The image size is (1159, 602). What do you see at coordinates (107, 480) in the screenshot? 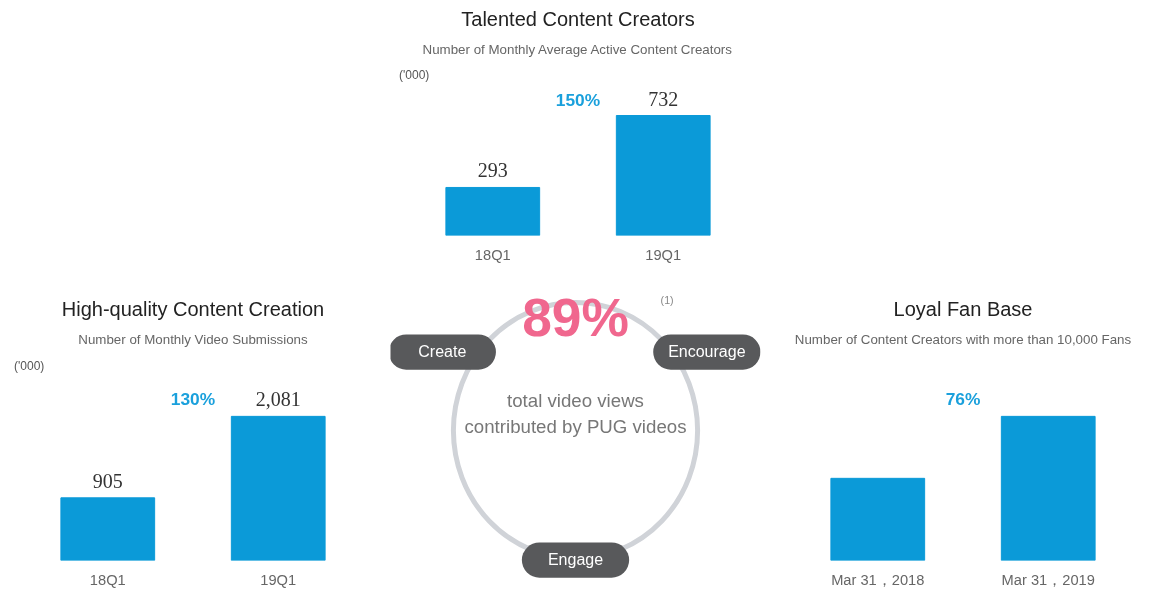
I see `data-label: 905` at bounding box center [107, 480].